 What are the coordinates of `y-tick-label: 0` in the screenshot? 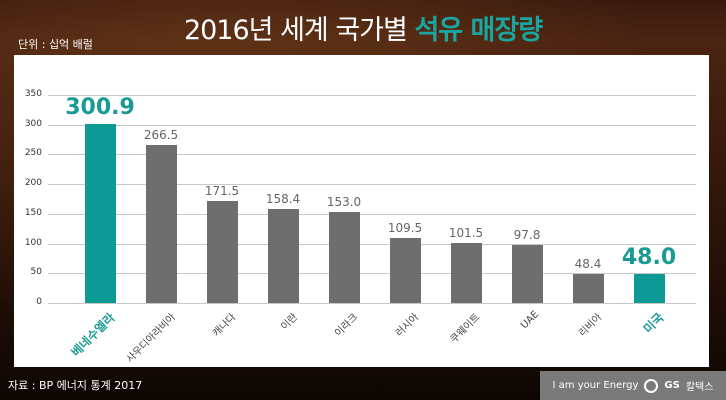 It's located at (39, 302).